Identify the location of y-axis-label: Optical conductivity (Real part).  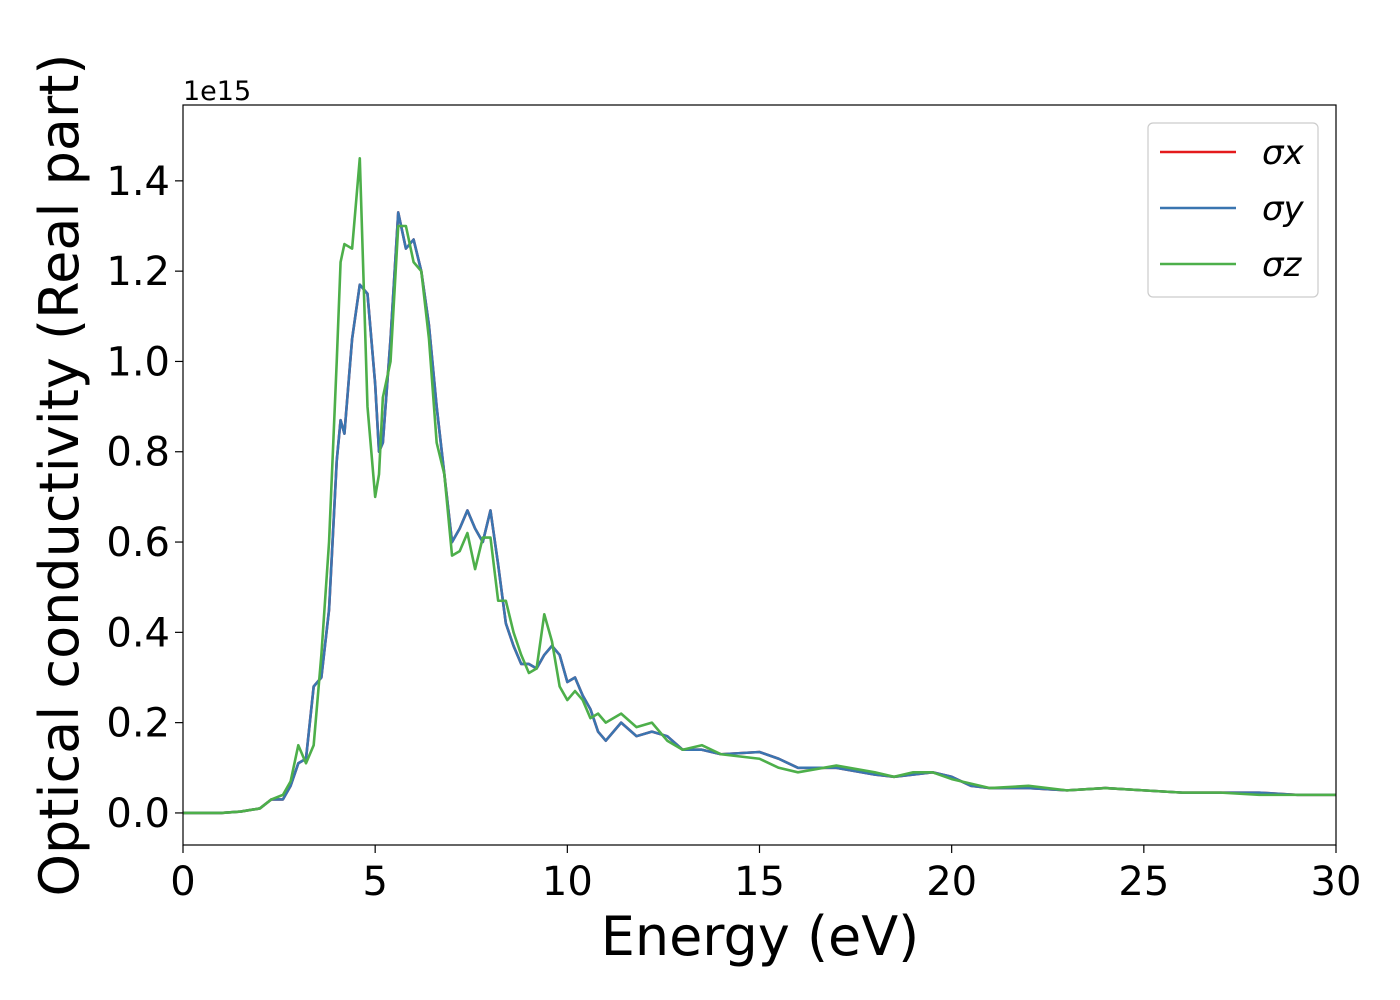
(59, 475).